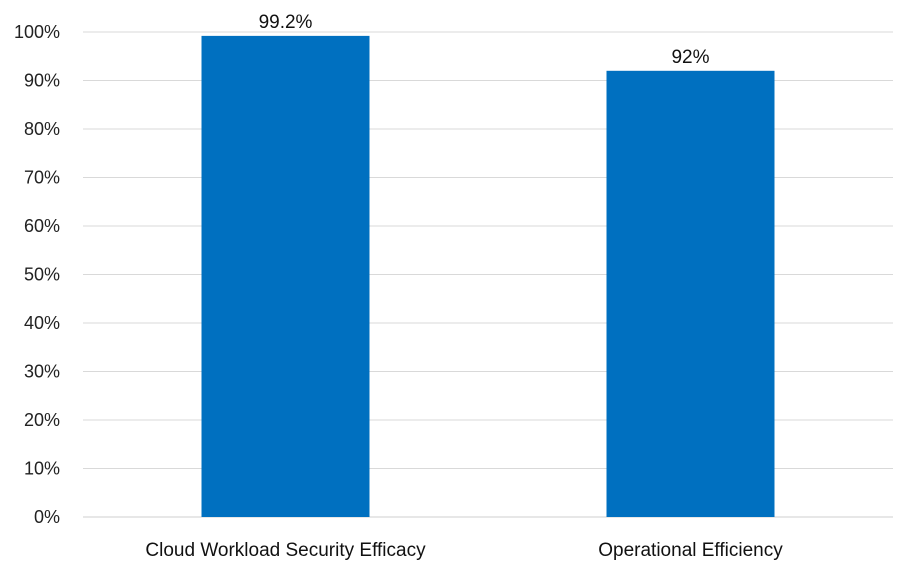 This screenshot has height=561, width=912. I want to click on y-tick-label: 70%, so click(42, 178).